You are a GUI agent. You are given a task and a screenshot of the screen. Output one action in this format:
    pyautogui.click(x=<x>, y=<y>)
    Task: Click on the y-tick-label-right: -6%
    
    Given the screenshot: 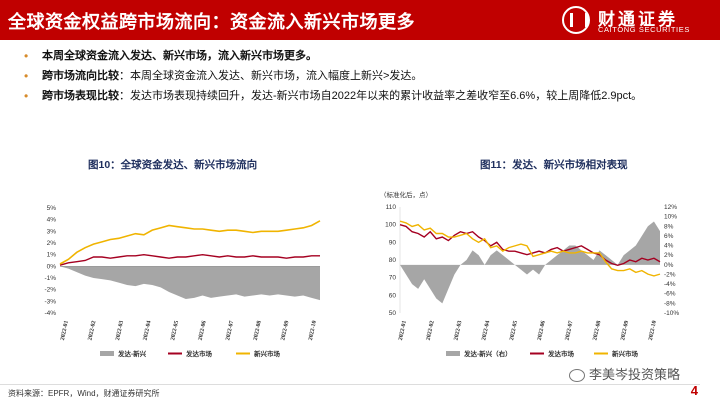 What is the action you would take?
    pyautogui.click(x=670, y=294)
    